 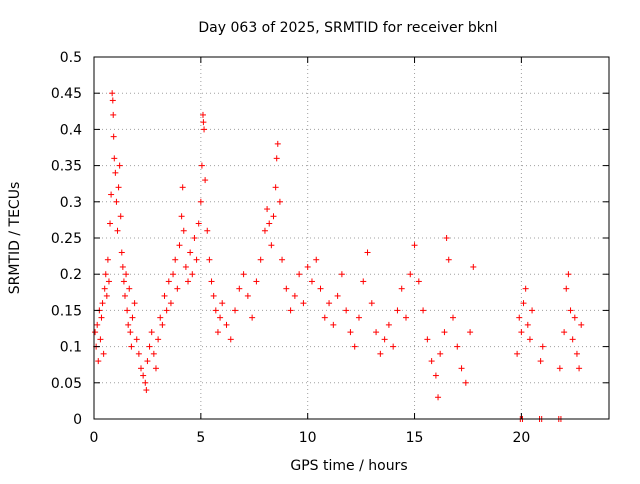 I want to click on x-tick-label: 20, so click(x=521, y=438).